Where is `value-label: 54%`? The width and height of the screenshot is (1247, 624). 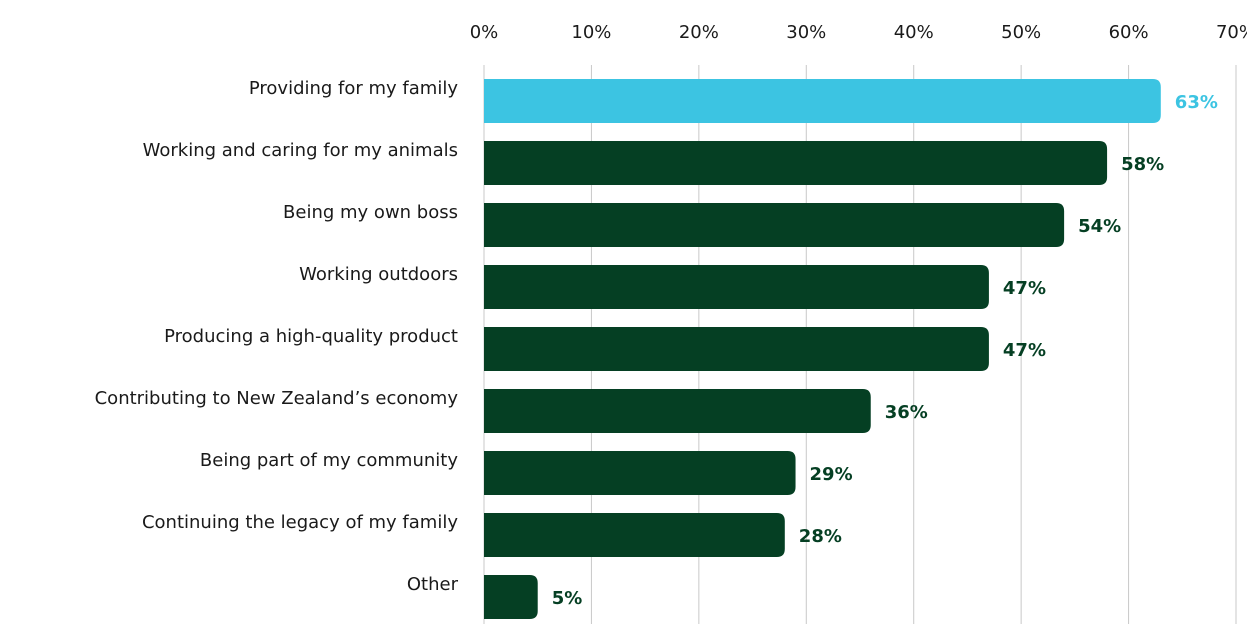 value-label: 54% is located at coordinates (1099, 226).